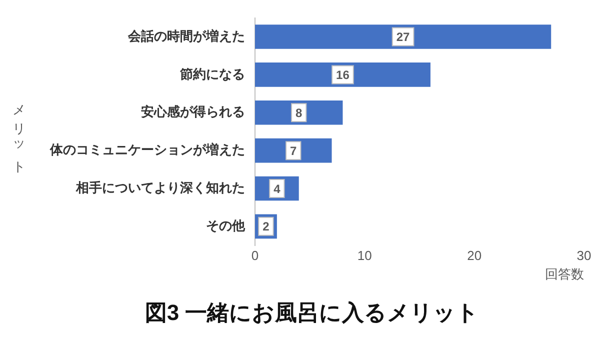 This screenshot has height=337, width=600. Describe the element at coordinates (584, 255) in the screenshot. I see `x-tick-label: 30` at that location.